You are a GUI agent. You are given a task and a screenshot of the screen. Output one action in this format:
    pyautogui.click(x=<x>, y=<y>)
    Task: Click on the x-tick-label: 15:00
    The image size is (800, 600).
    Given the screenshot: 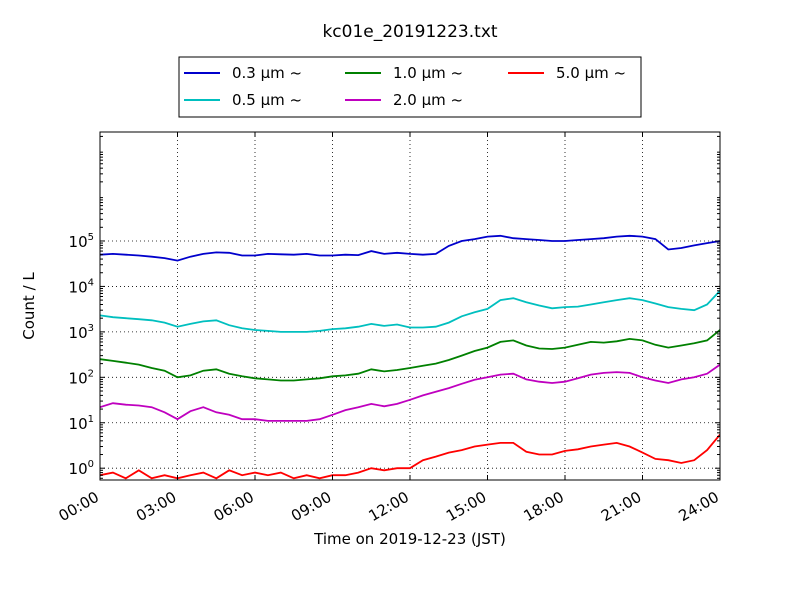 What is the action you would take?
    pyautogui.click(x=466, y=506)
    